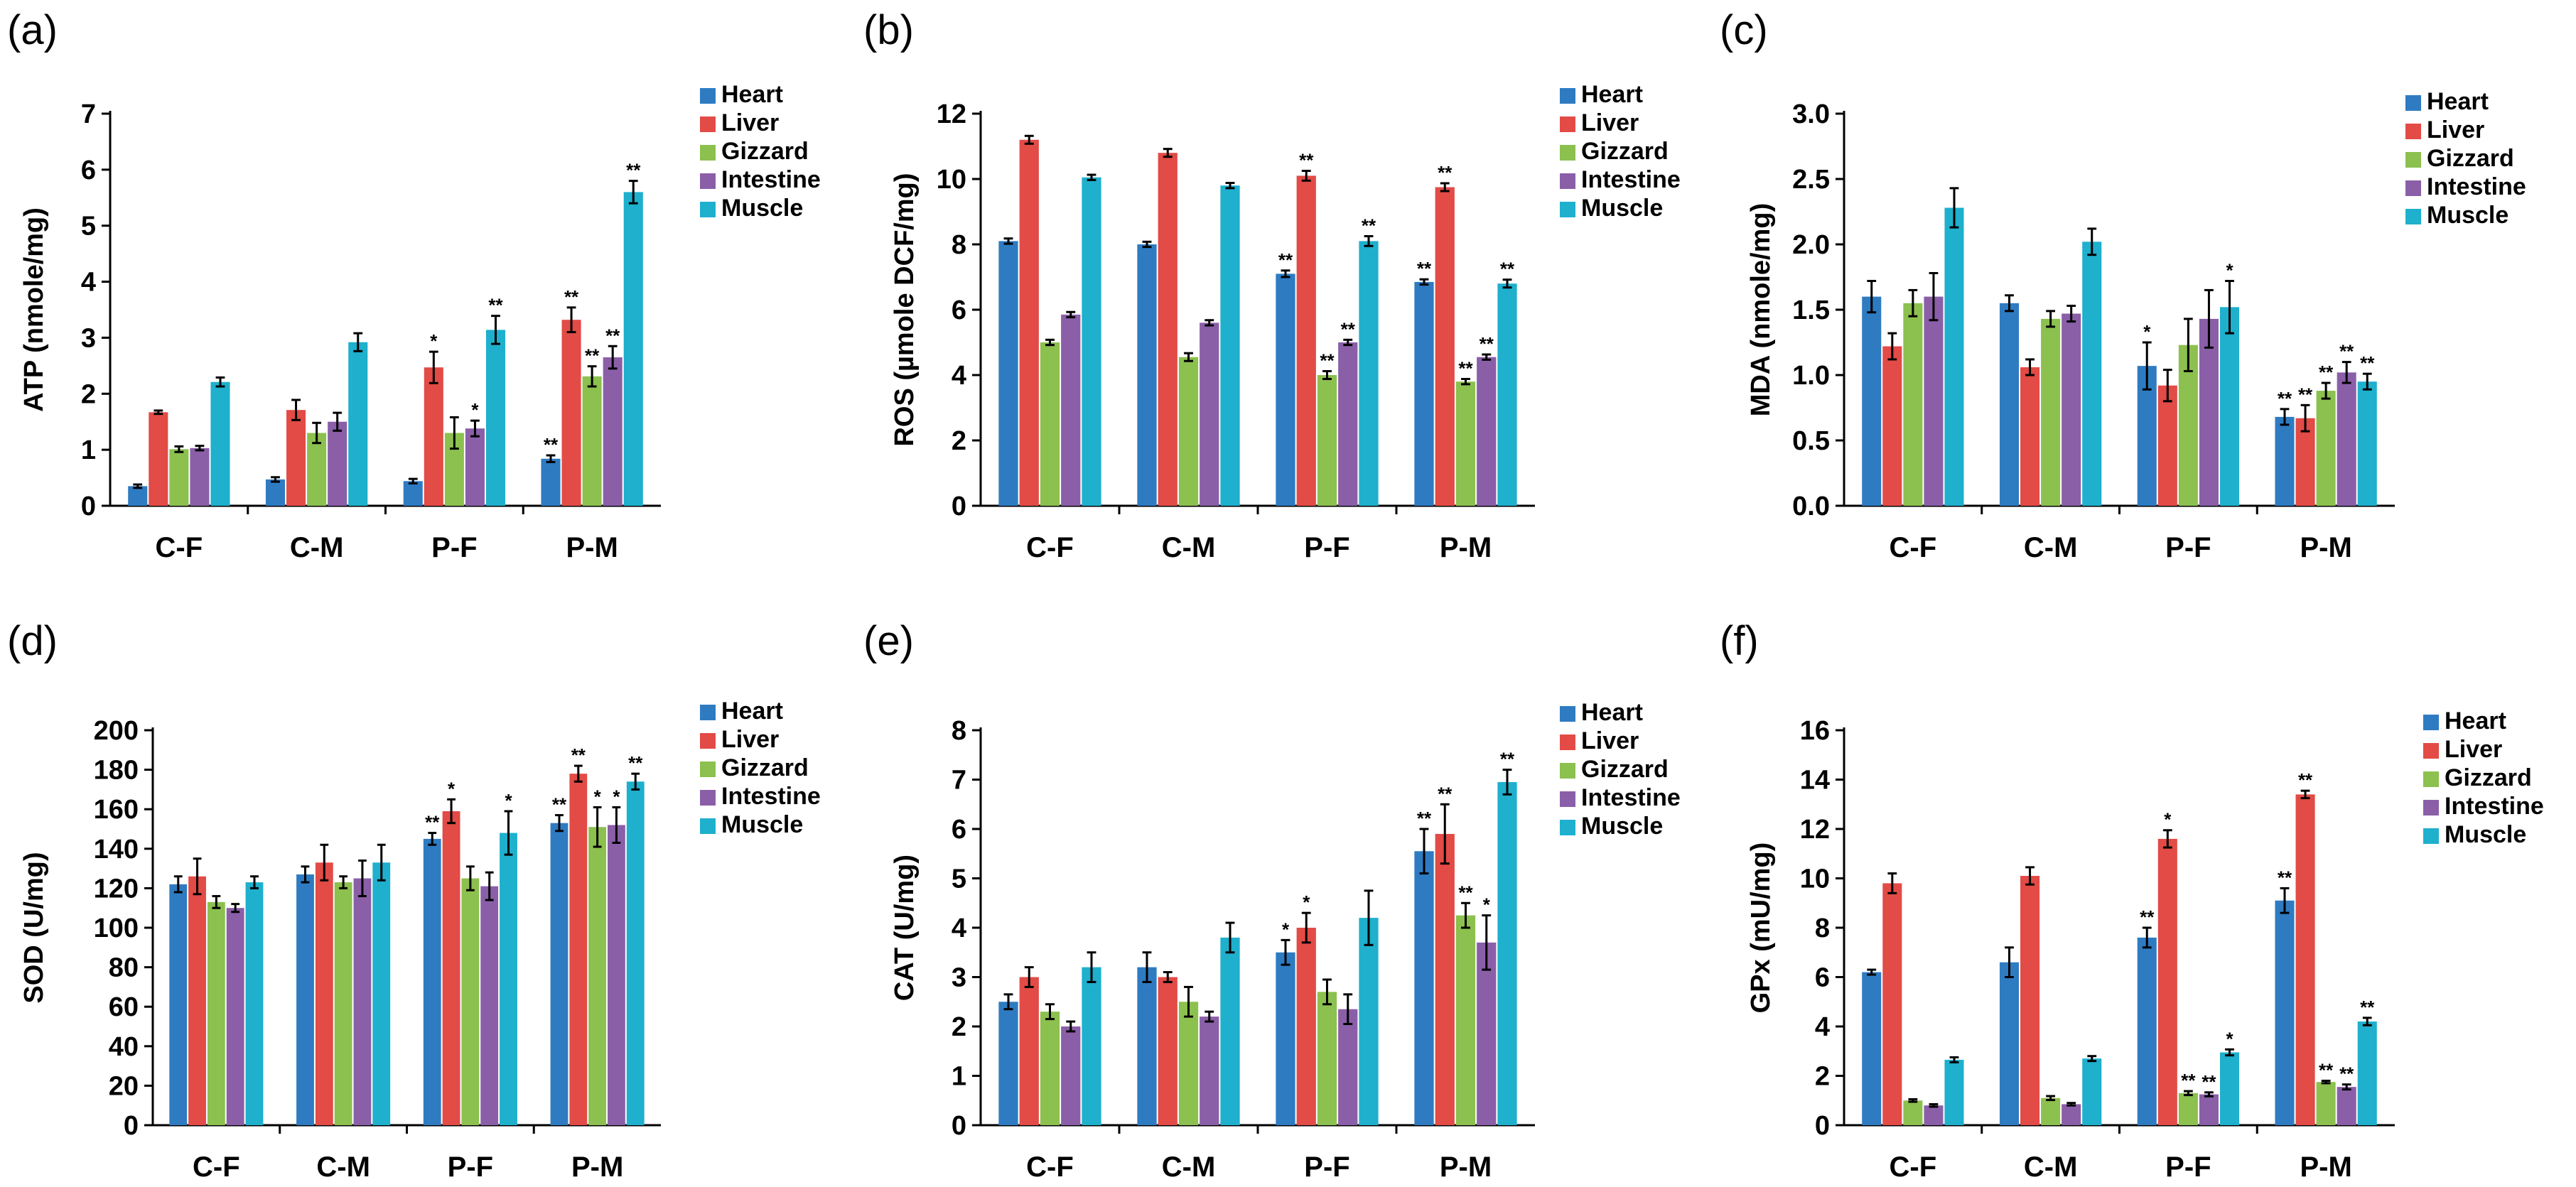 This screenshot has height=1187, width=2576. Describe the element at coordinates (1815, 731) in the screenshot. I see `y-tick-label: 16` at that location.